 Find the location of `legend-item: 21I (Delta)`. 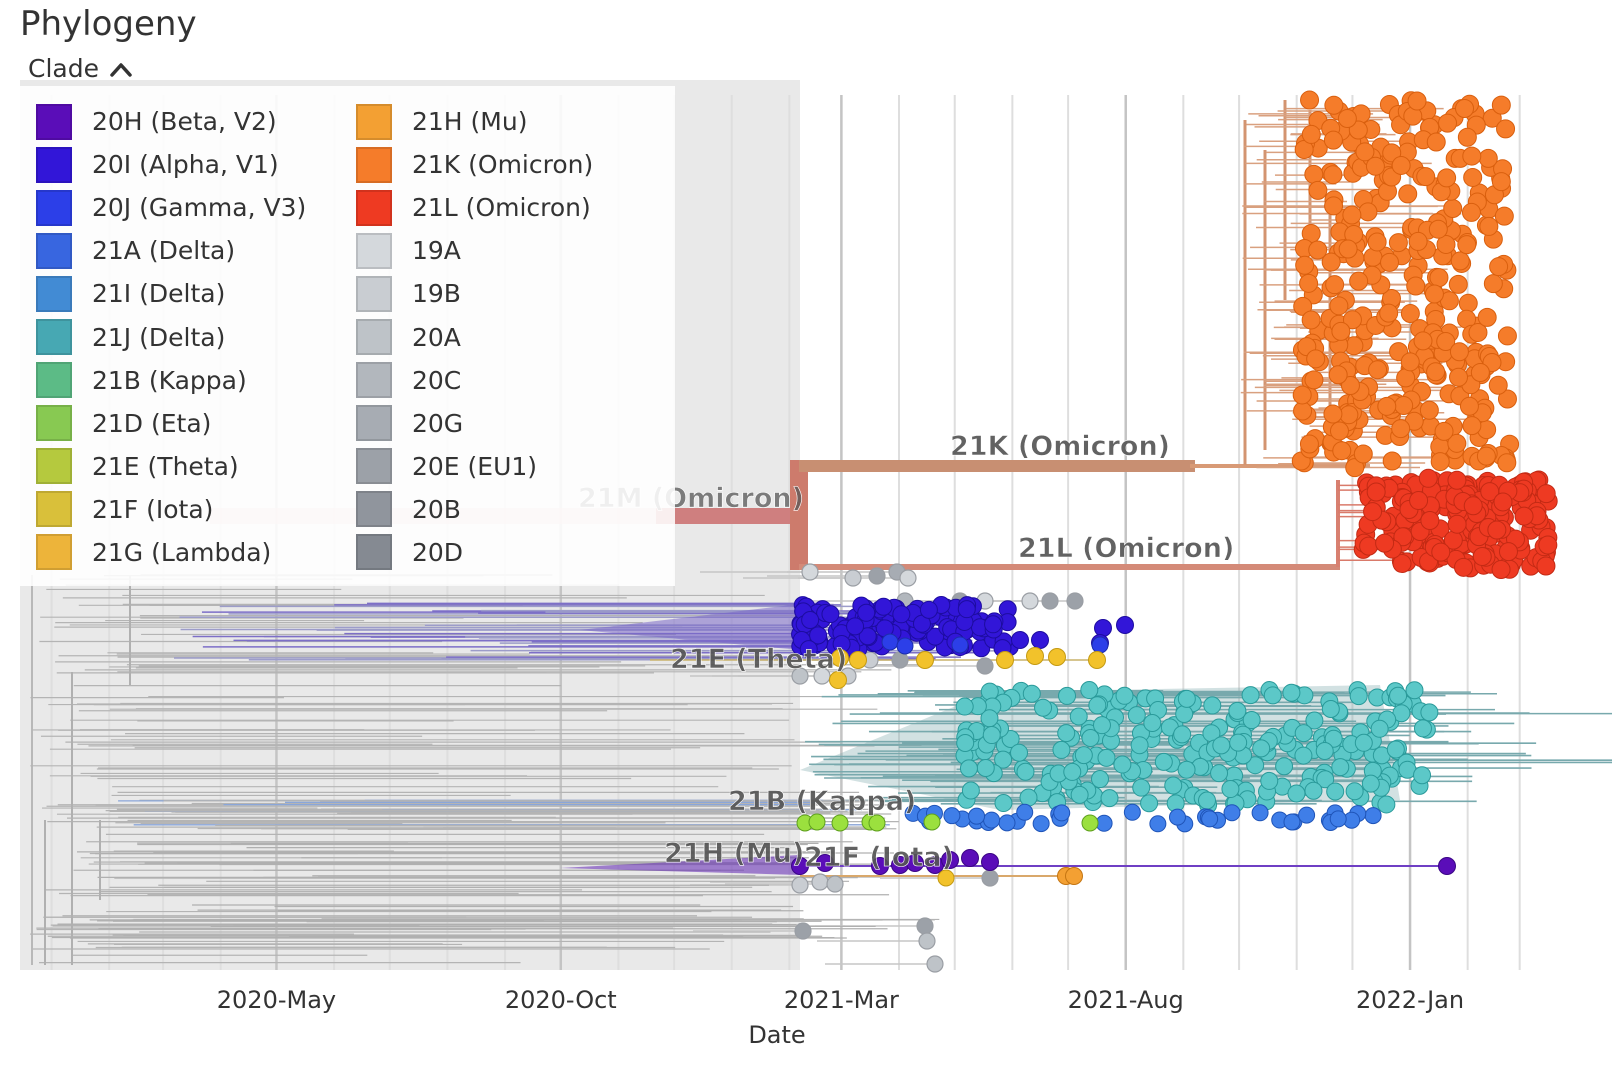

legend-item: 21I (Delta) is located at coordinates (171, 293).